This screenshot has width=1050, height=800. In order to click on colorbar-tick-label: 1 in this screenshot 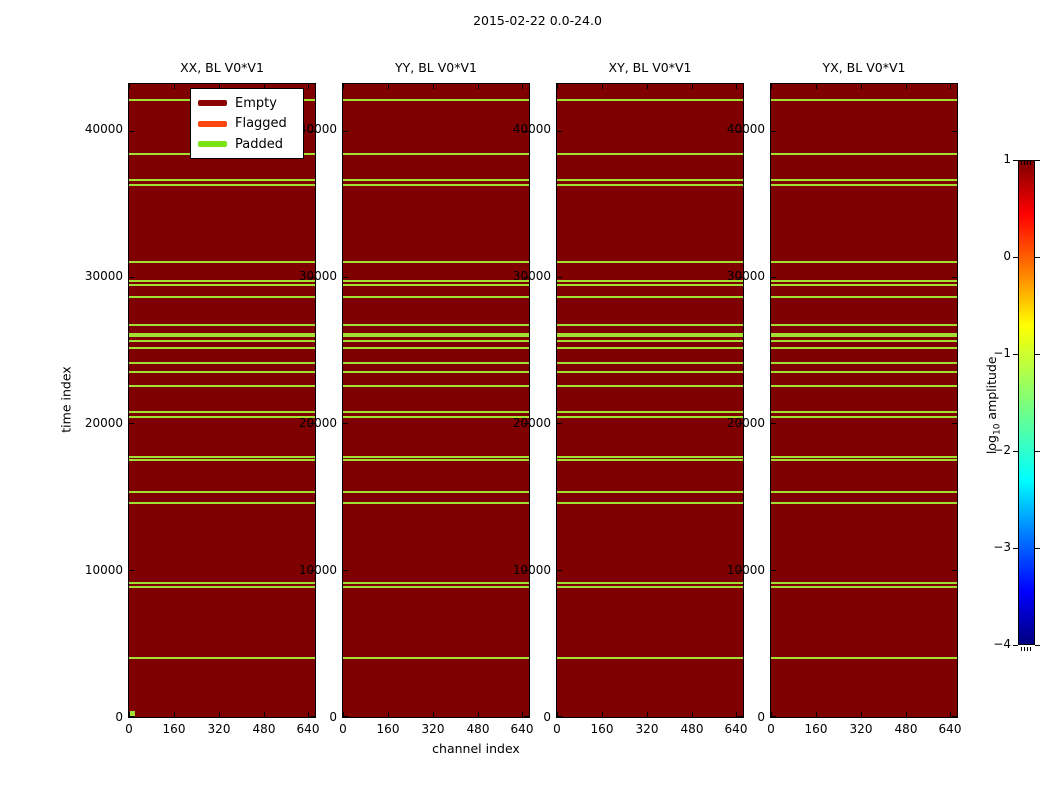, I will do `click(1007, 159)`.